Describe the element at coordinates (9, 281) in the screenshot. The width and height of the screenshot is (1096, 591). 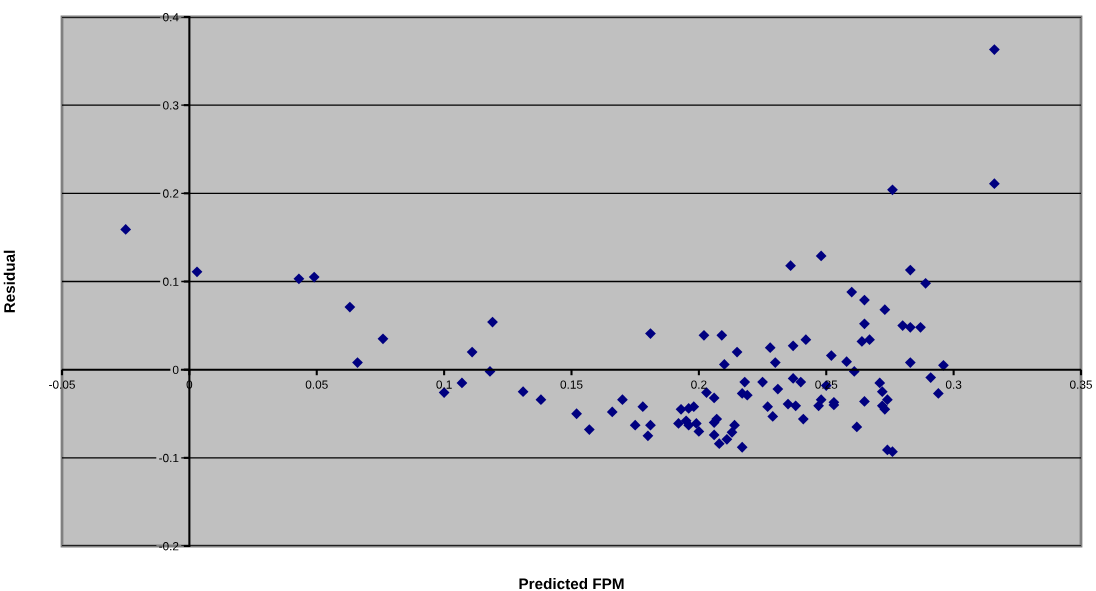
I see `y-axis-title: Residual` at that location.